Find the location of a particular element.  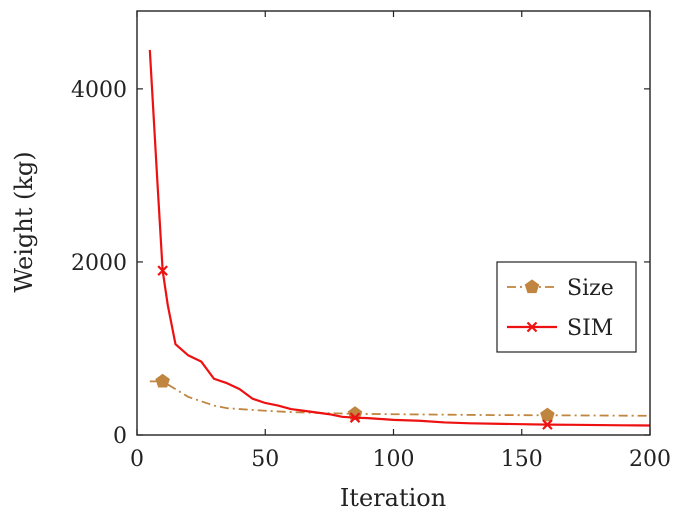

y-tick-label: 0 is located at coordinates (120, 436).